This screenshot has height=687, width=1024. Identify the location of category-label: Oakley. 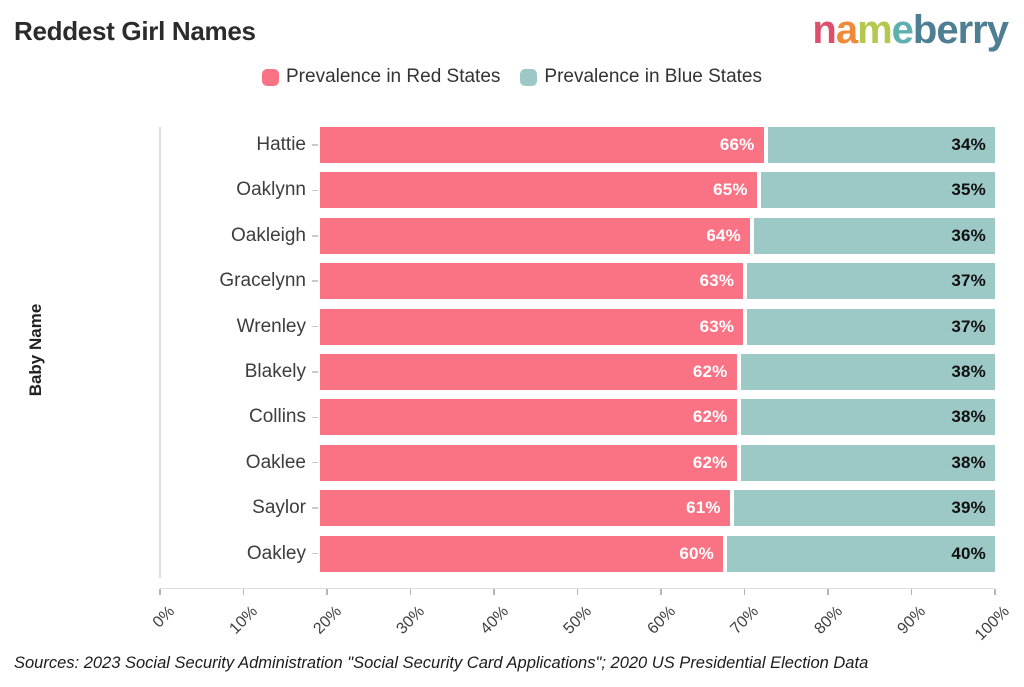
(276, 553).